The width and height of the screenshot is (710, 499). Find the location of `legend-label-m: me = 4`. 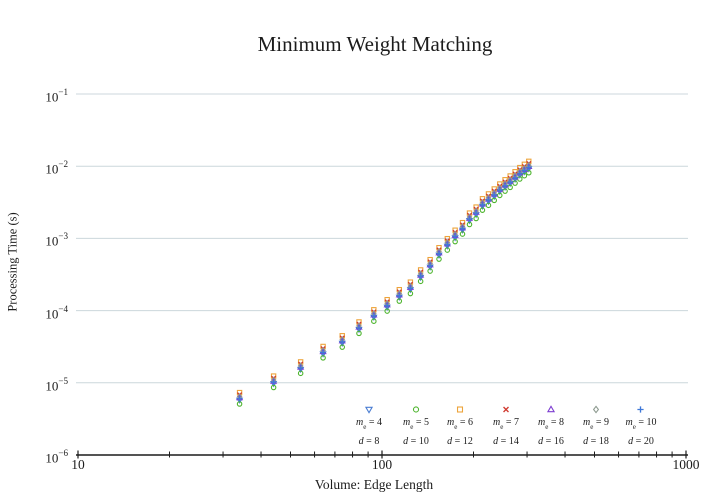

legend-label-m: me = 4 is located at coordinates (369, 424).